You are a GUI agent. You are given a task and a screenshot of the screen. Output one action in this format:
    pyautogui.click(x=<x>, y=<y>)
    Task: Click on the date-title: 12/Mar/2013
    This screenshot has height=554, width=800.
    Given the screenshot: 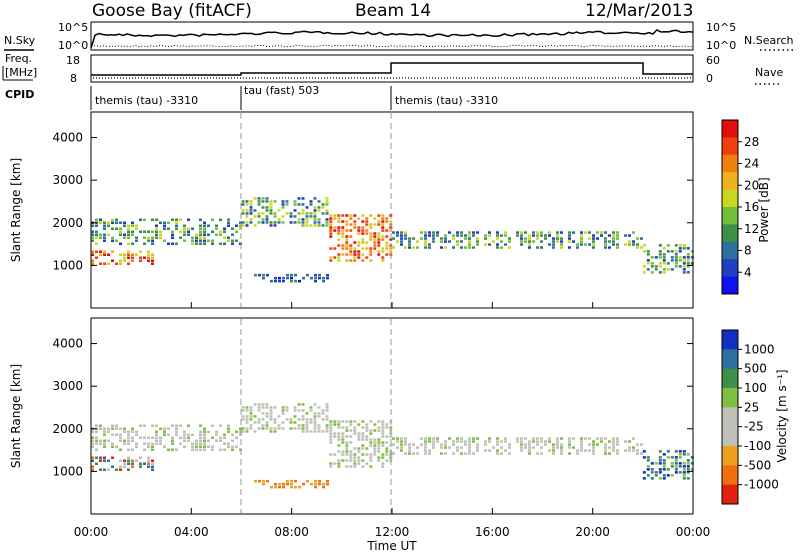 What is the action you would take?
    pyautogui.click(x=639, y=11)
    